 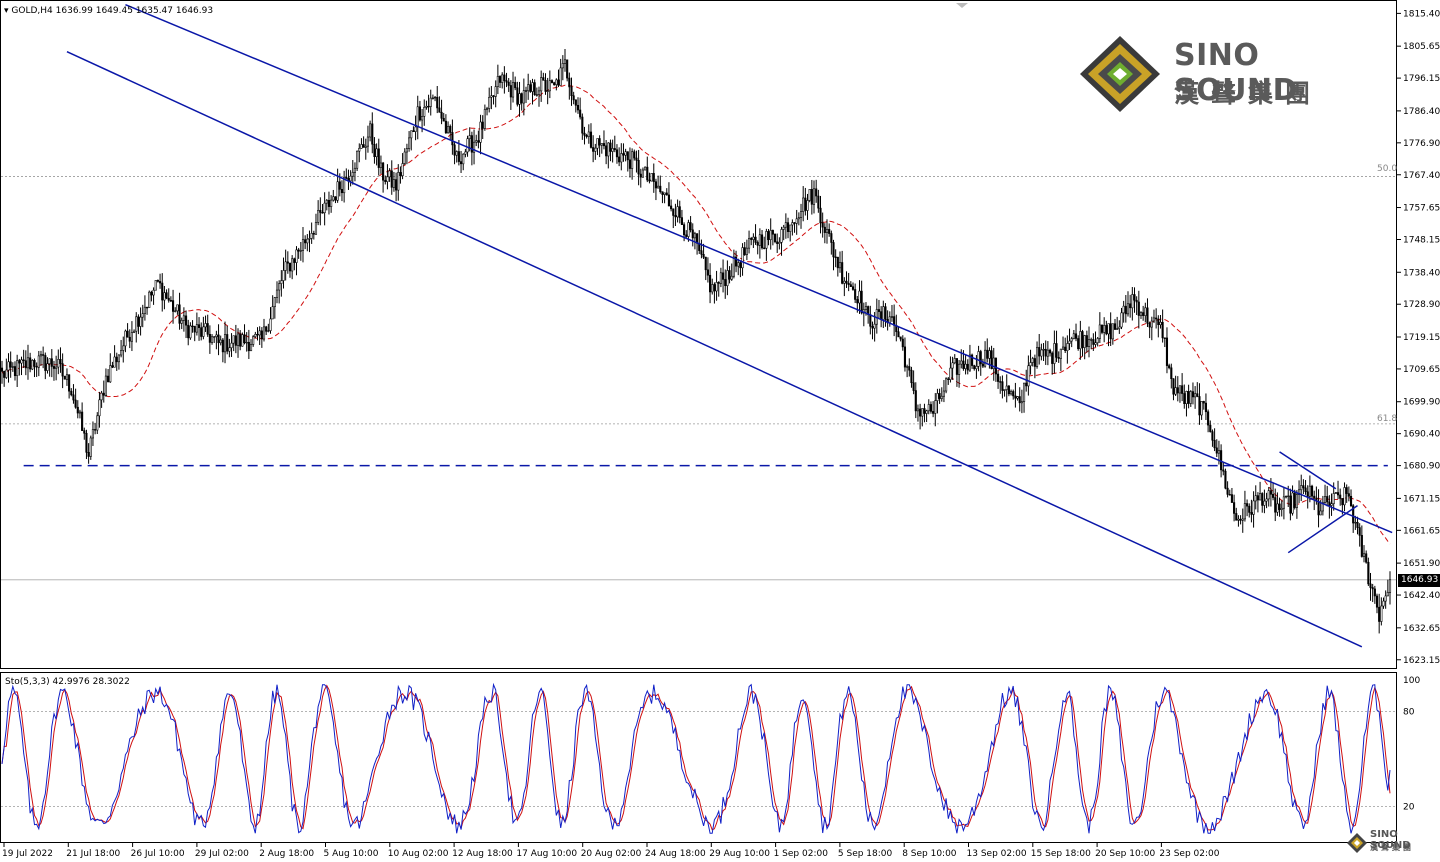 I want to click on stoch-tick-label: 80, so click(x=1409, y=713).